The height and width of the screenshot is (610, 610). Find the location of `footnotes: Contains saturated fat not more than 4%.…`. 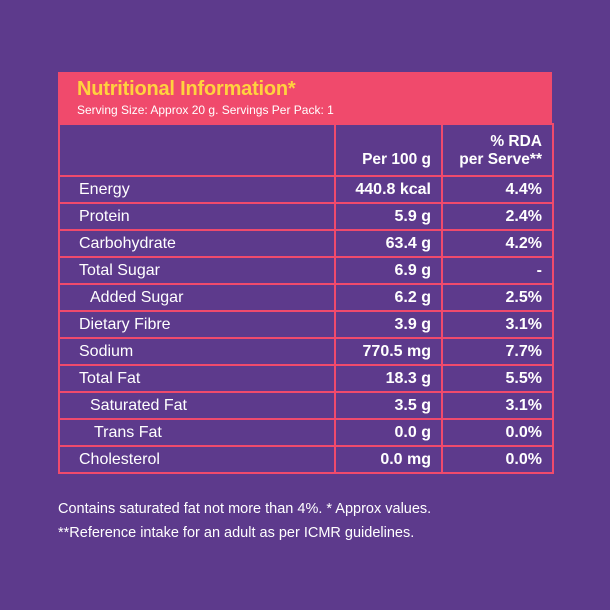

footnotes: Contains saturated fat not more than 4%.… is located at coordinates (318, 521).